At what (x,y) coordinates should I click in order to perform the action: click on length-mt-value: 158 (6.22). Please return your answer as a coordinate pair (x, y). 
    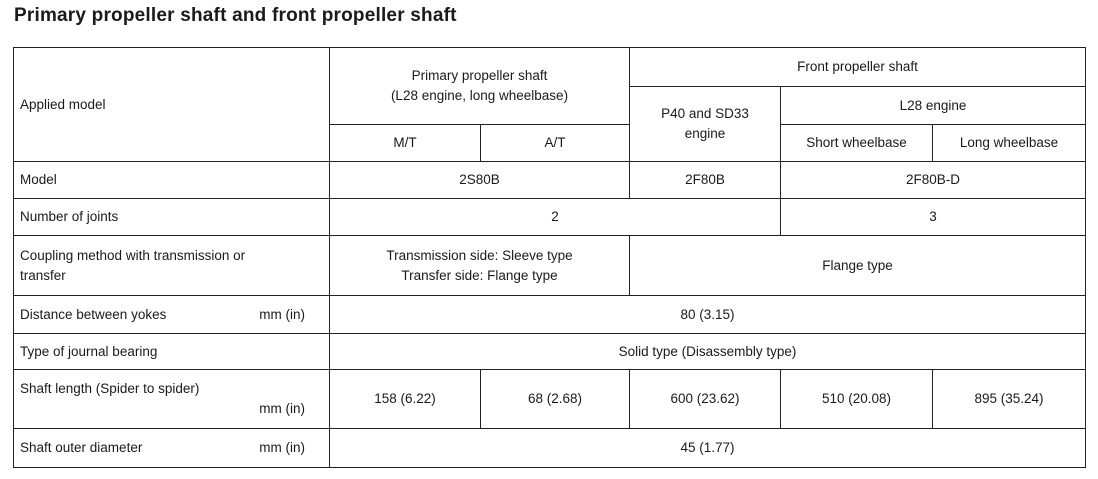
    Looking at the image, I should click on (405, 399).